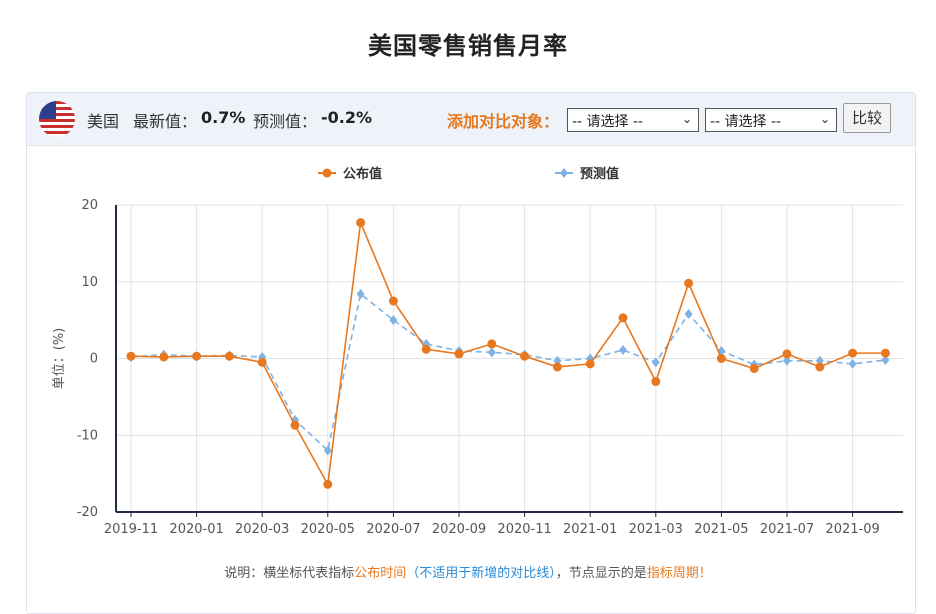 Image resolution: width=936 pixels, height=614 pixels. I want to click on x-tick-label: 2019-11, so click(131, 529).